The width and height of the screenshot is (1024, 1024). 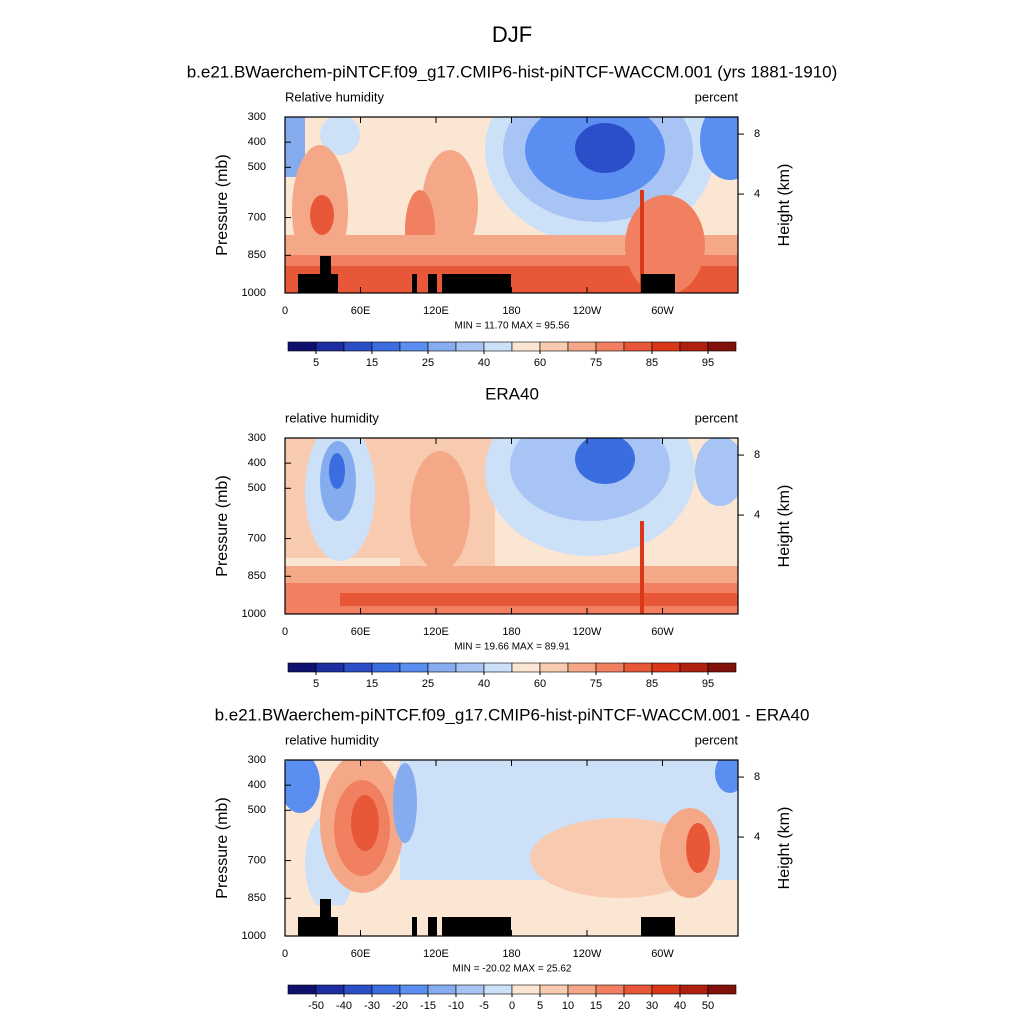 What do you see at coordinates (512, 393) in the screenshot?
I see `panel-title: ERA40` at bounding box center [512, 393].